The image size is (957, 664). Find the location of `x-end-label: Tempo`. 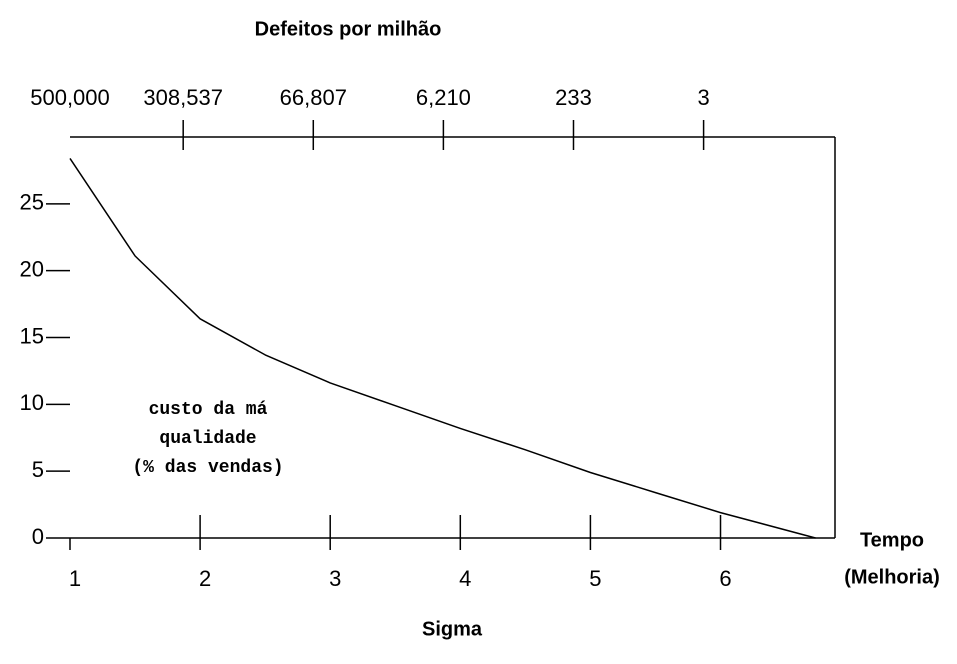

x-end-label: Tempo is located at coordinates (892, 540).